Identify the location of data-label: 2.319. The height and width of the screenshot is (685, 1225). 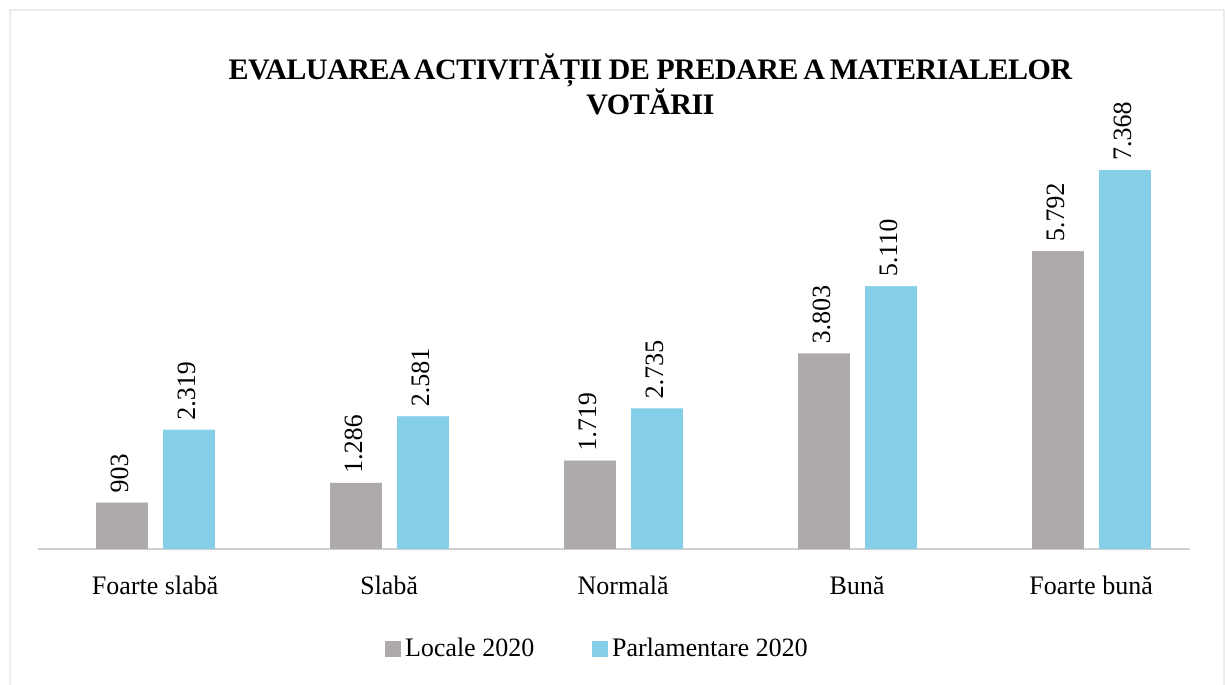
(186, 390).